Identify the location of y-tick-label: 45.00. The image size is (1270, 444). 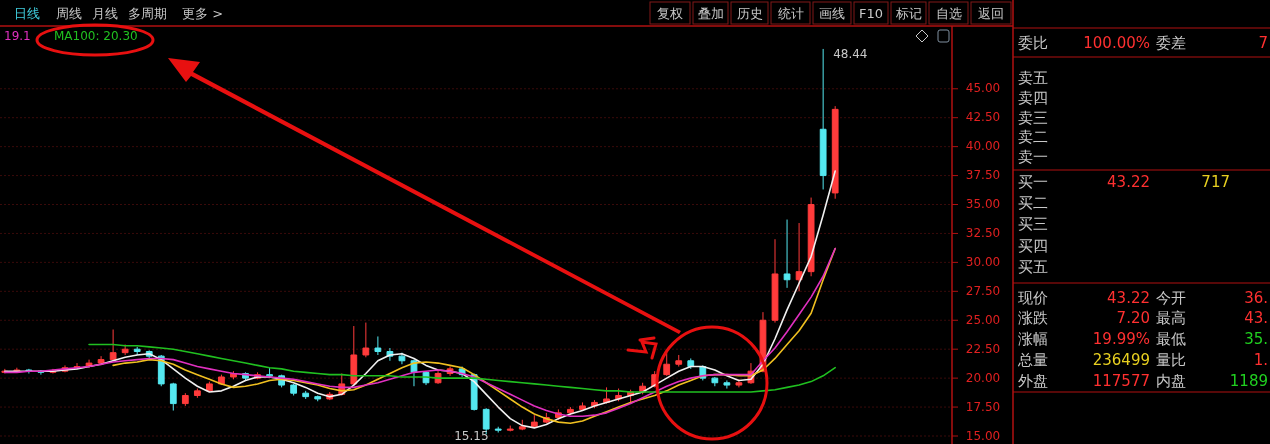
(983, 88).